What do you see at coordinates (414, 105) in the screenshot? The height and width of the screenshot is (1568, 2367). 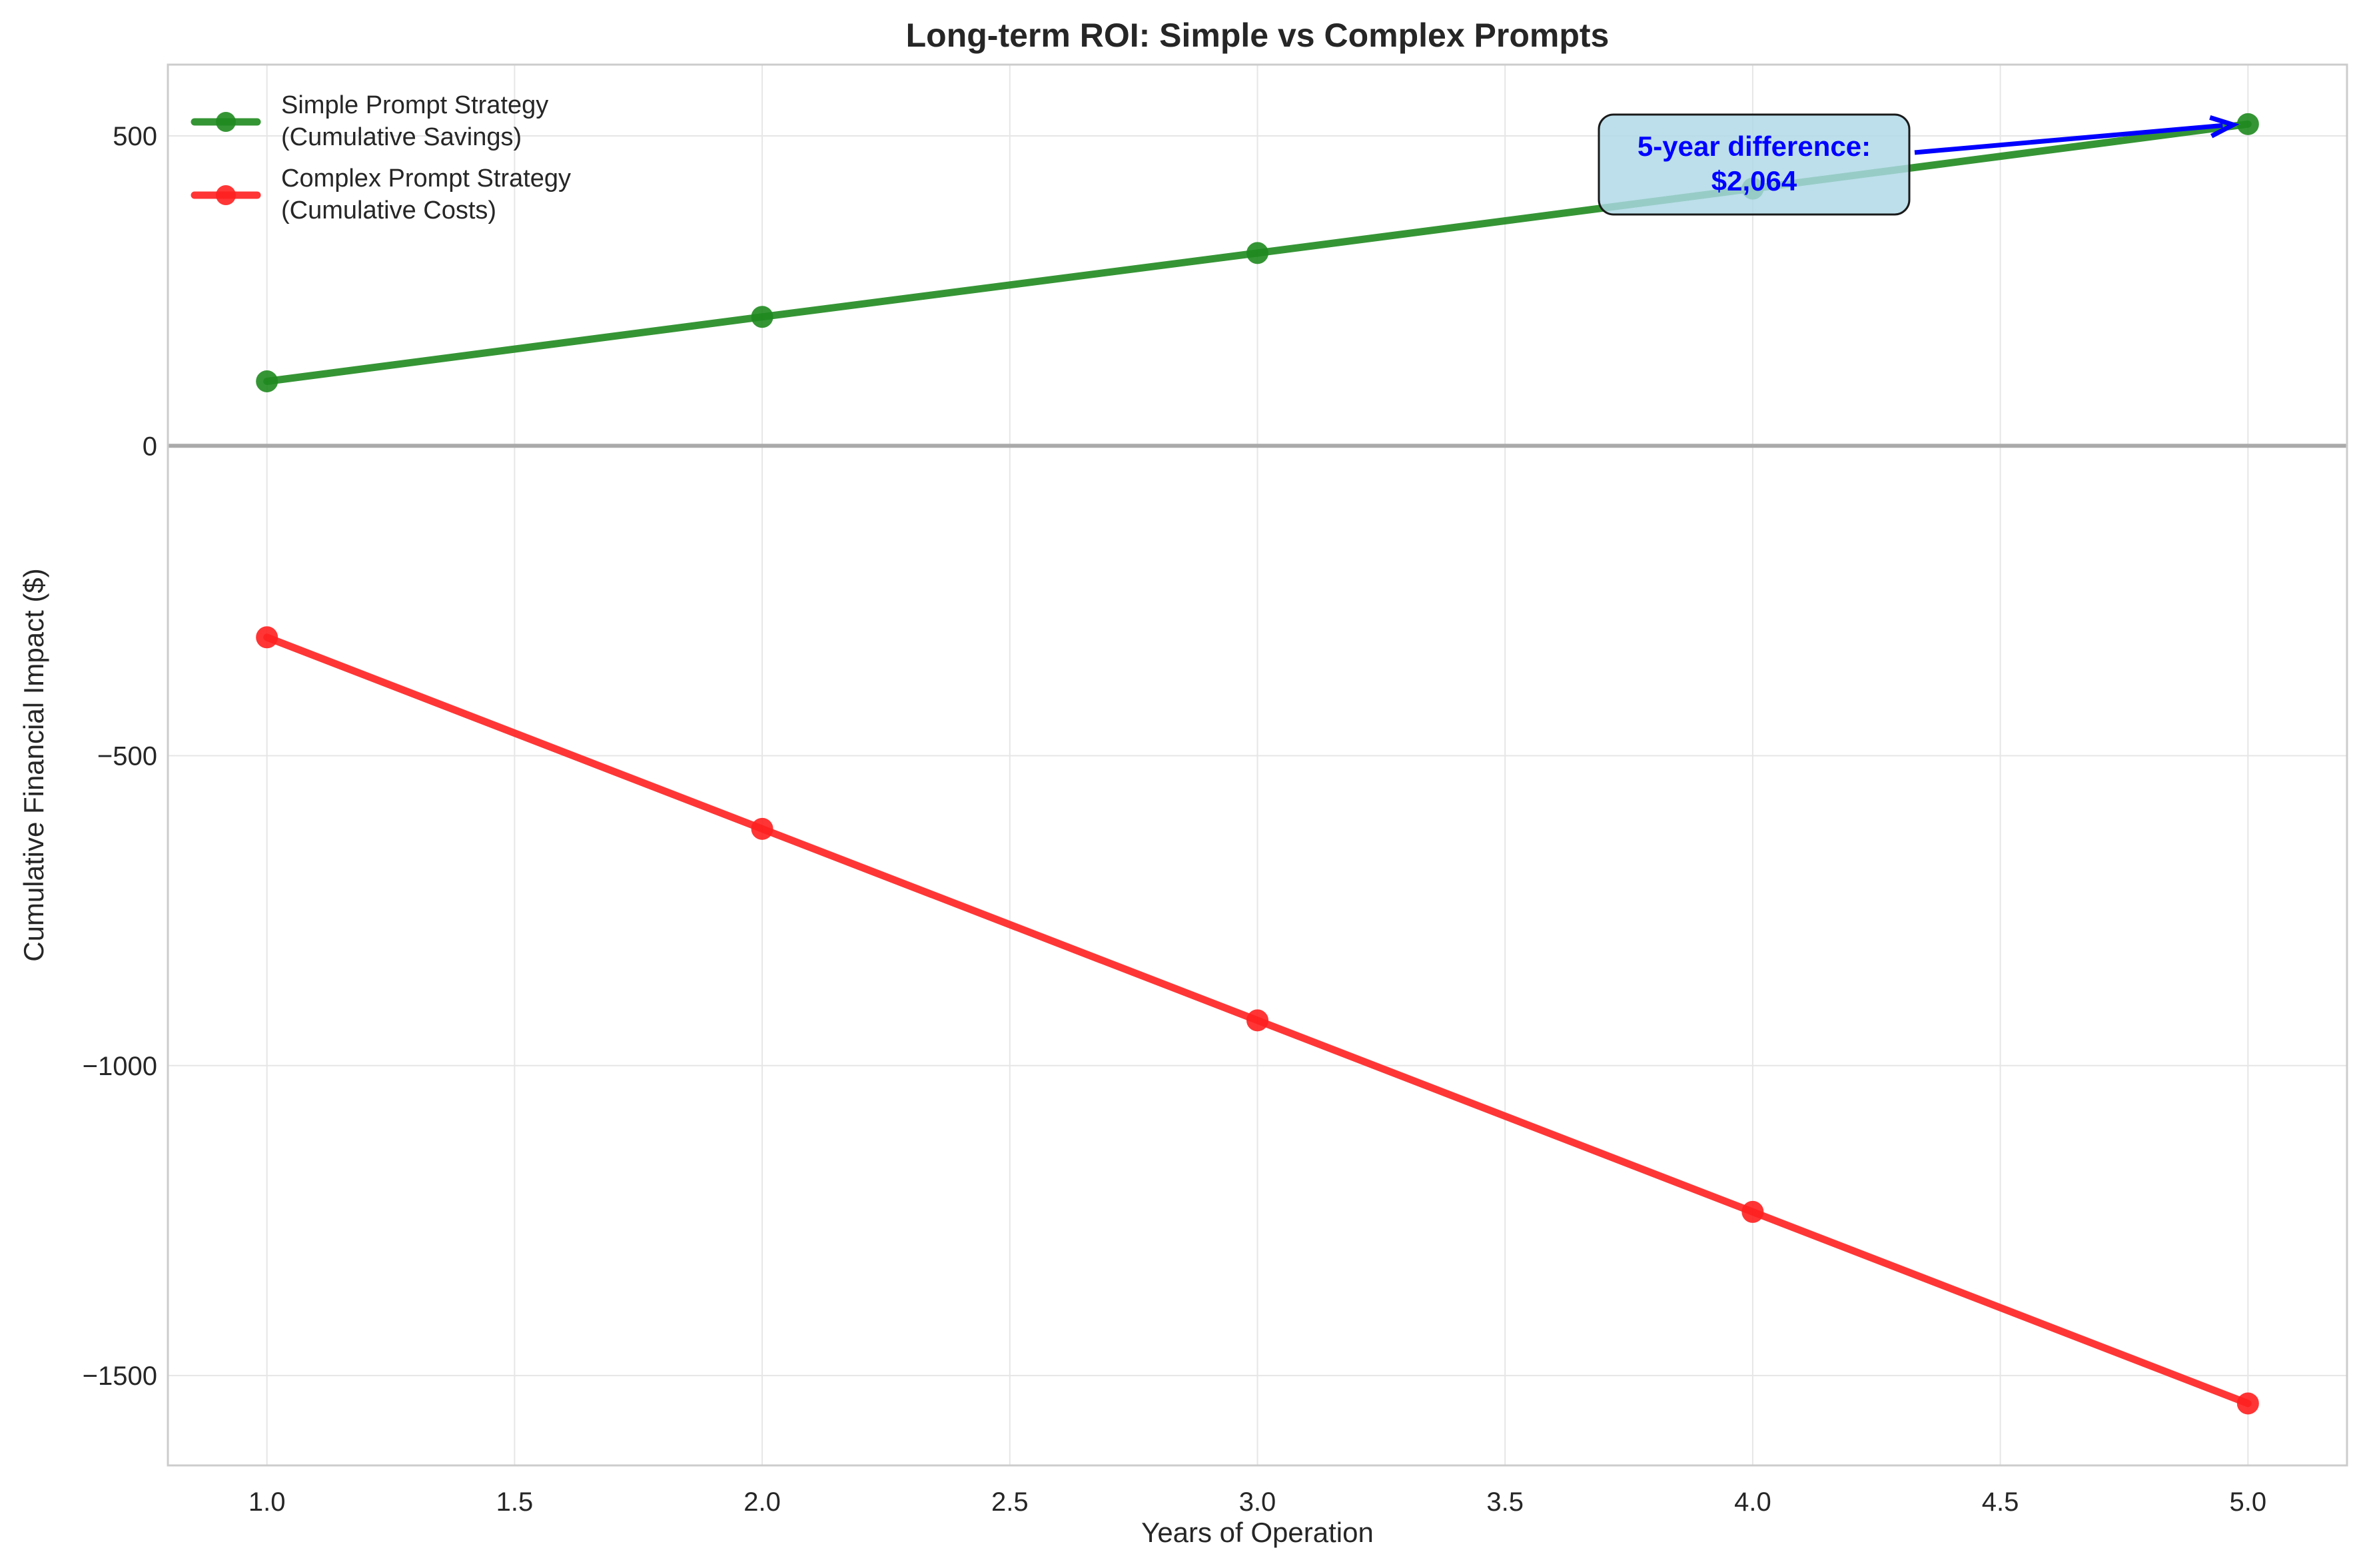 I see `legend-label-0: Simple Prompt Strategy` at bounding box center [414, 105].